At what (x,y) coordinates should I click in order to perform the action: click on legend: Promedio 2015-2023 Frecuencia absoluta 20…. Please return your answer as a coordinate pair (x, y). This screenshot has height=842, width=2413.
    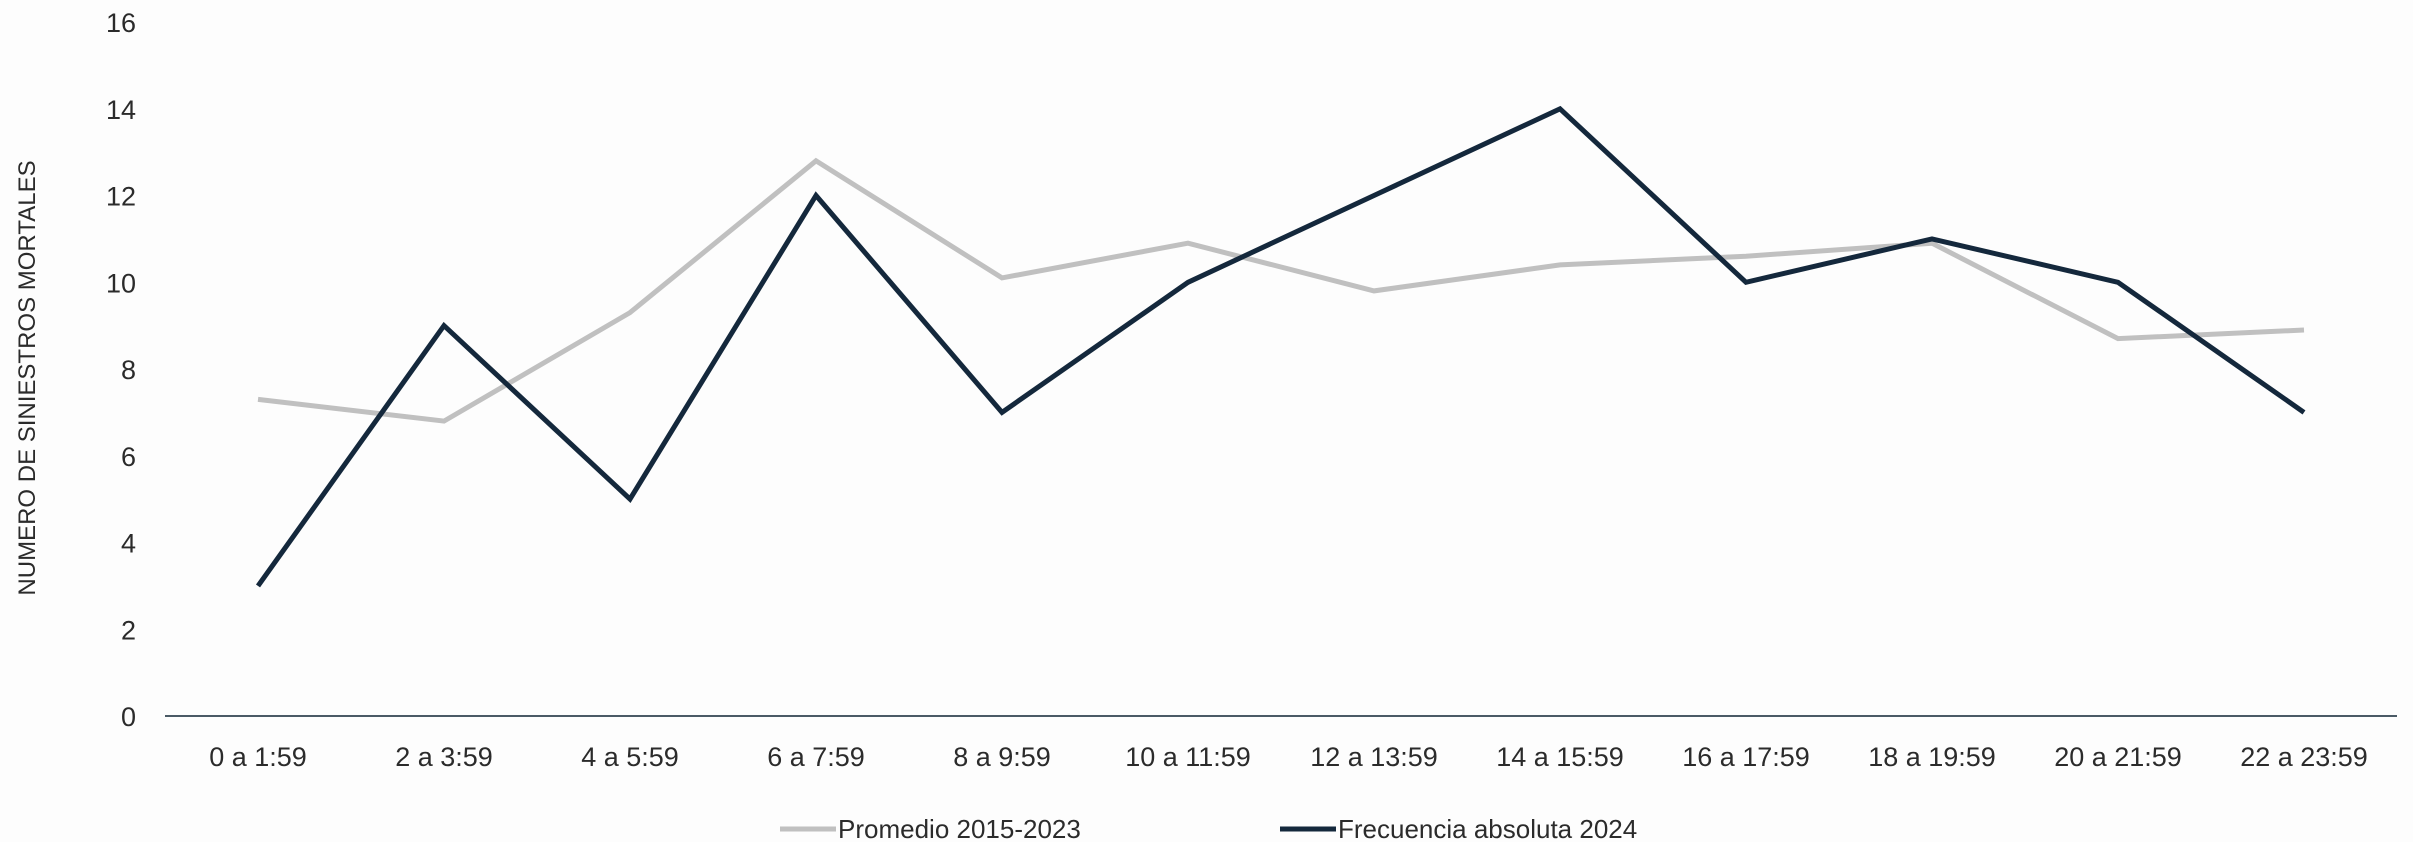
    Looking at the image, I should click on (1208, 828).